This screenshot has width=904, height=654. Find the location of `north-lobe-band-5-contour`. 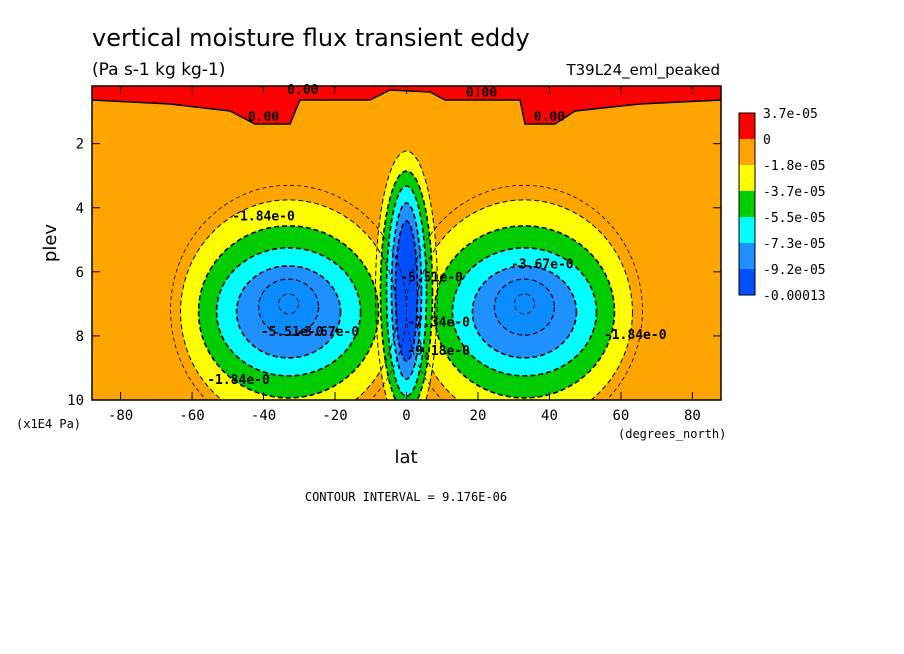

north-lobe-band-5-contour is located at coordinates (524, 312).